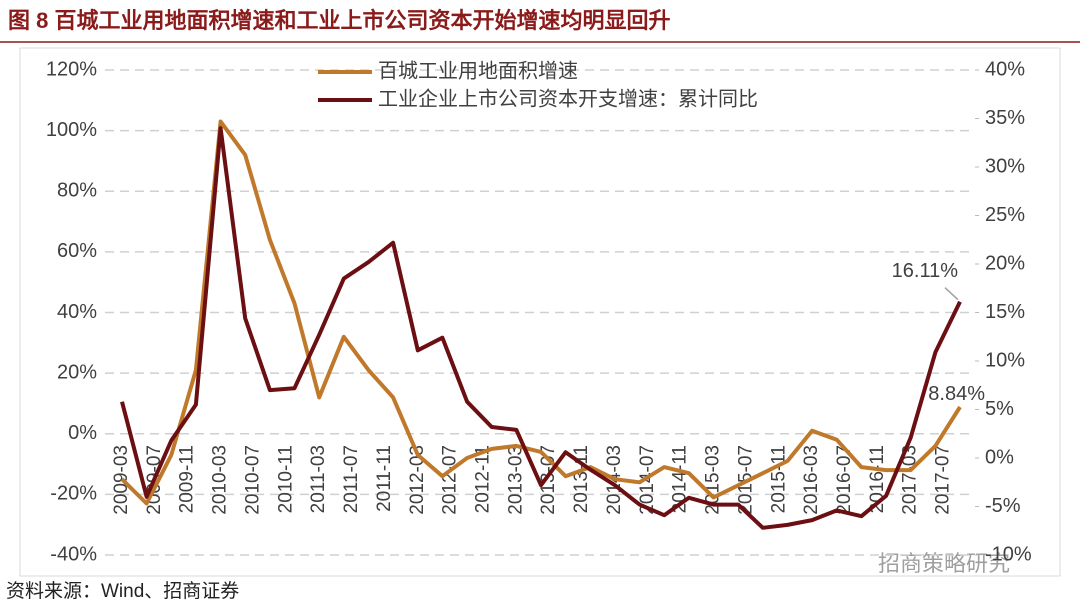 The width and height of the screenshot is (1080, 610). Describe the element at coordinates (318, 479) in the screenshot. I see `x-tick-label: 2011-03` at that location.